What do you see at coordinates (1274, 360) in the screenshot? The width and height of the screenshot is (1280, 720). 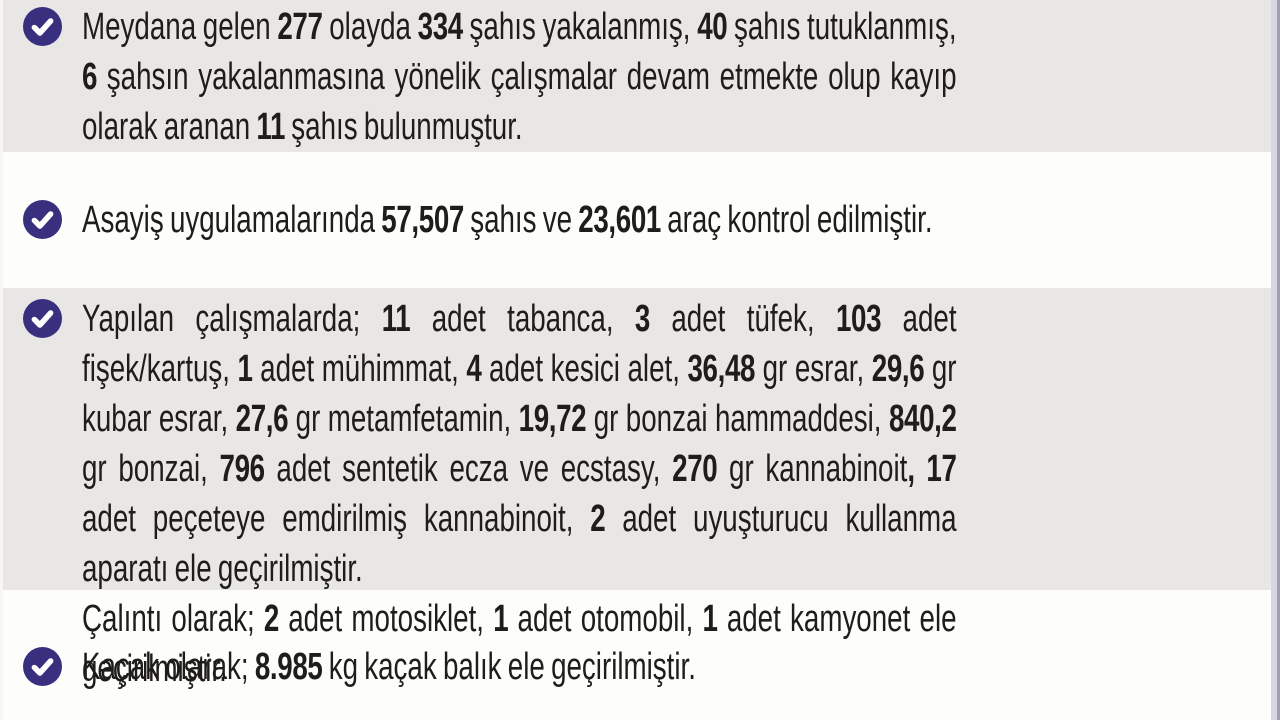 I see `right-edge-strip` at bounding box center [1274, 360].